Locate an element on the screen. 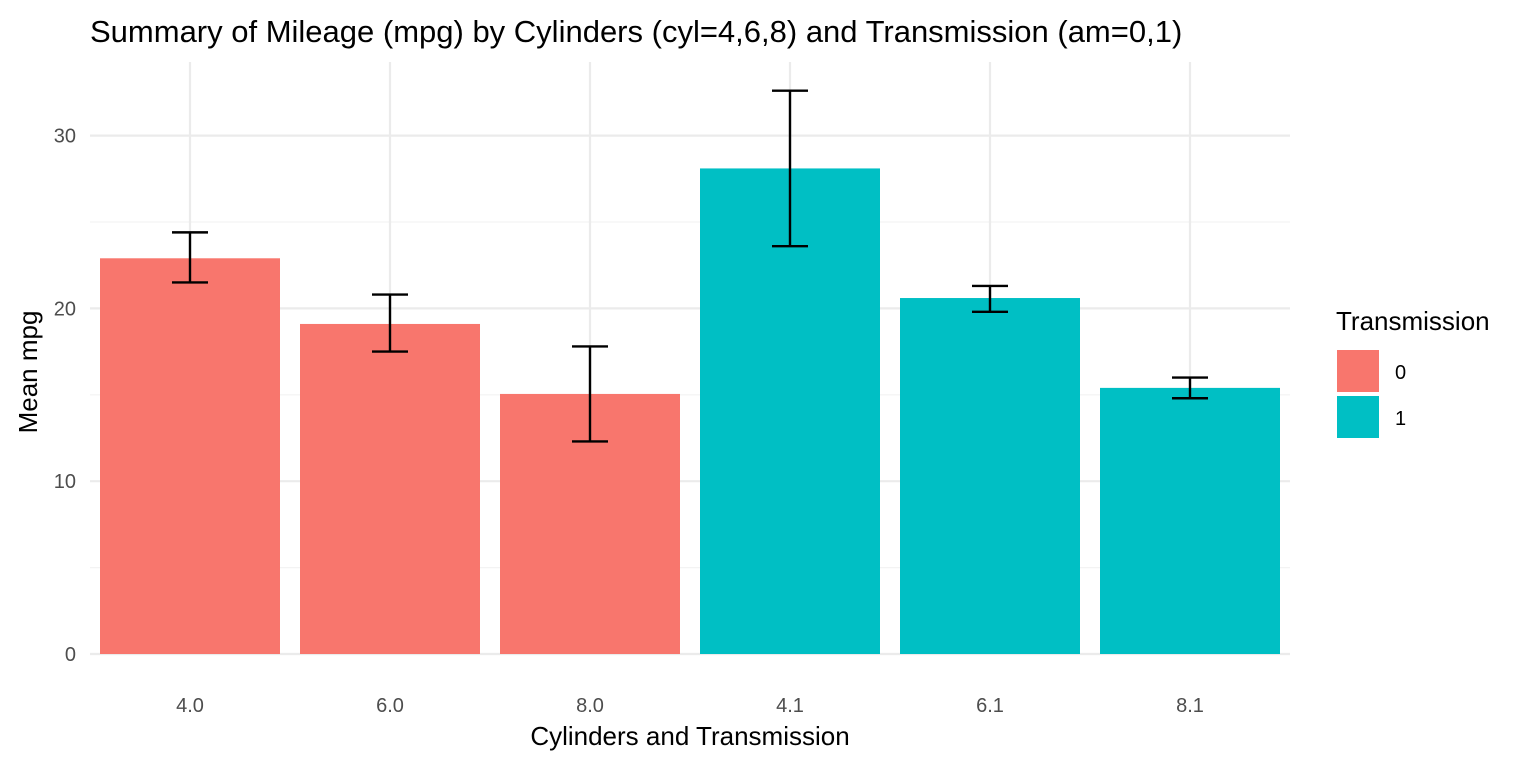 This screenshot has height=768, width=1536. x-tick-label: 6.1 is located at coordinates (990, 706).